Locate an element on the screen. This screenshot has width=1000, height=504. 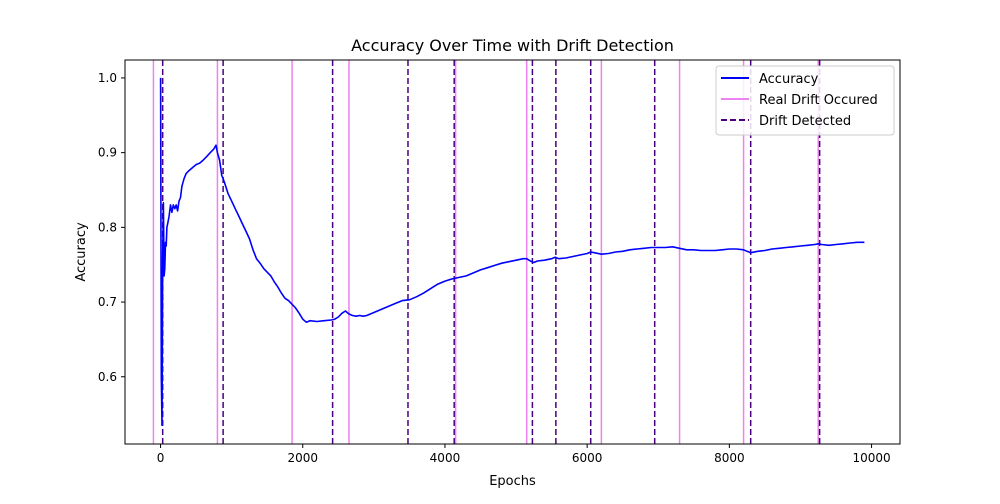
legend-box is located at coordinates (805, 100).